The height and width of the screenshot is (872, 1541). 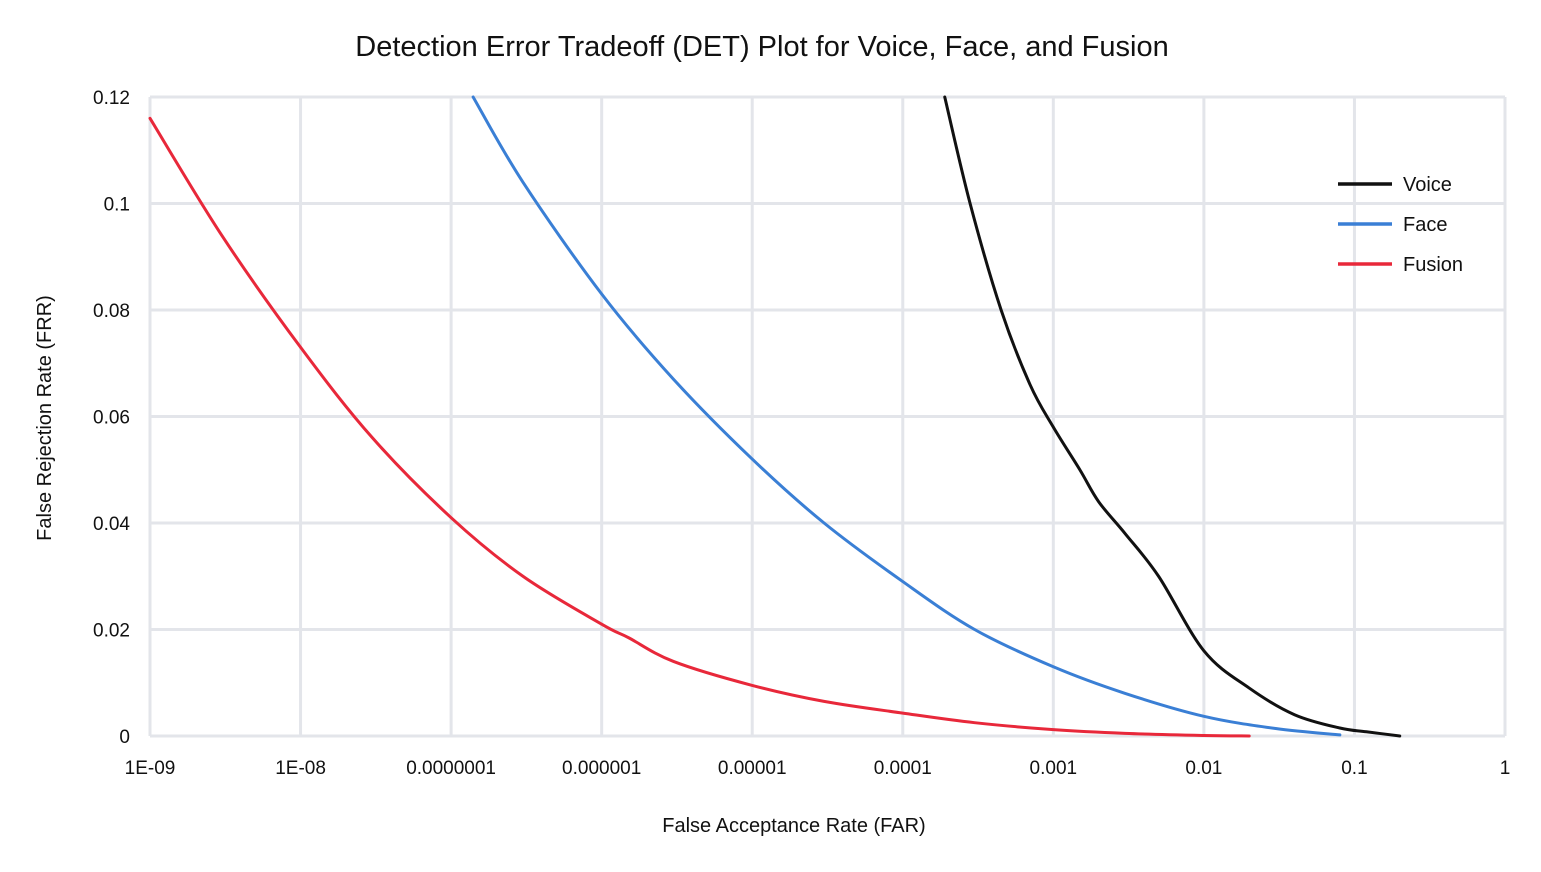 I want to click on legend-label-face: Face, so click(x=1425, y=225).